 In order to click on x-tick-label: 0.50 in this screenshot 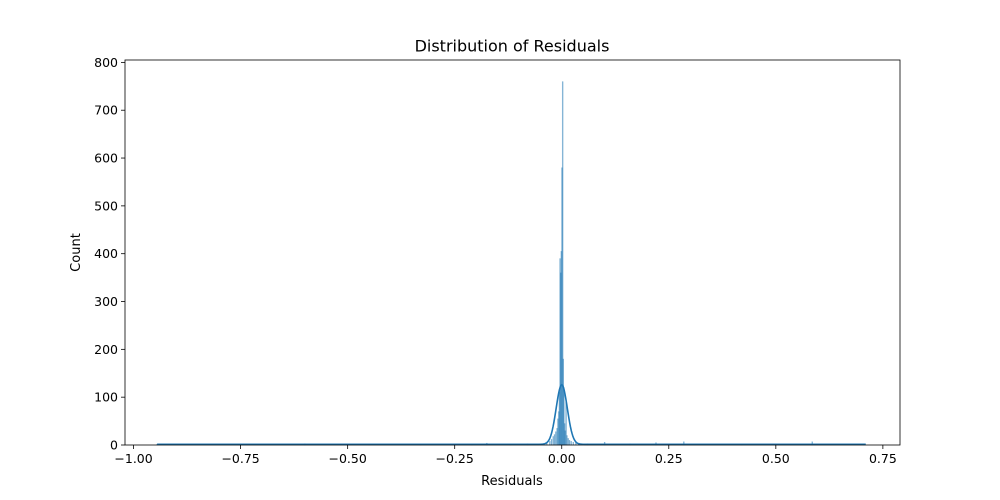, I will do `click(776, 458)`.